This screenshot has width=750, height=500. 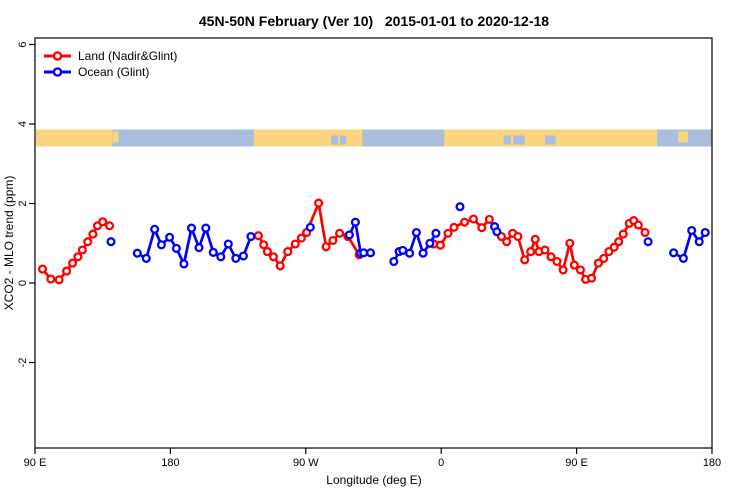 I want to click on legend-label: Land (Nadir&Glint), so click(x=127, y=56).